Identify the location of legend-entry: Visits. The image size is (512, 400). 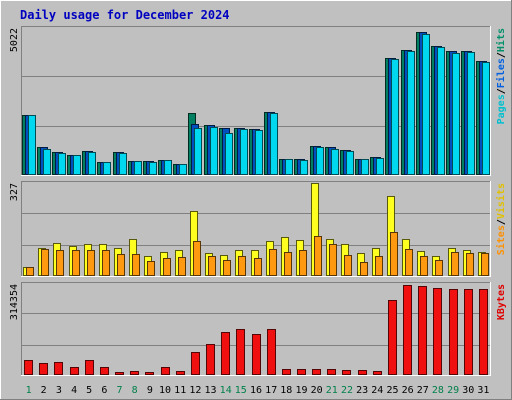
(501, 201).